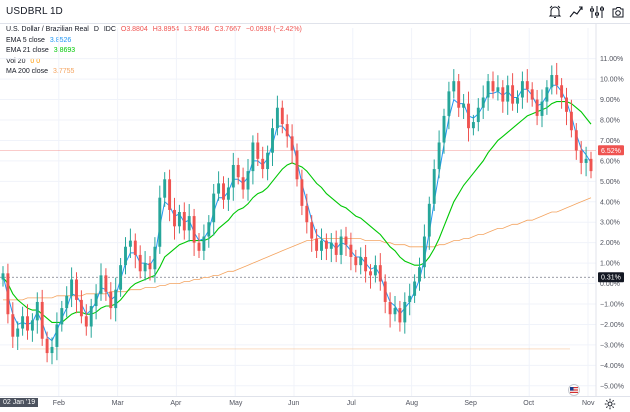 The image size is (630, 412). What do you see at coordinates (597, 12) in the screenshot?
I see `indicators-icon` at bounding box center [597, 12].